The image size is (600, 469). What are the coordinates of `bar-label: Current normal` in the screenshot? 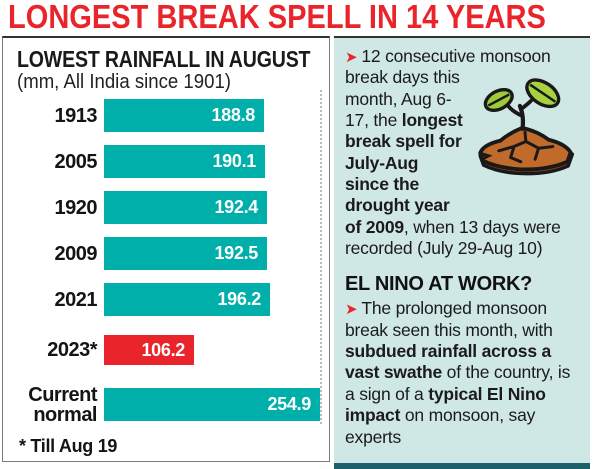 It's located at (62, 404).